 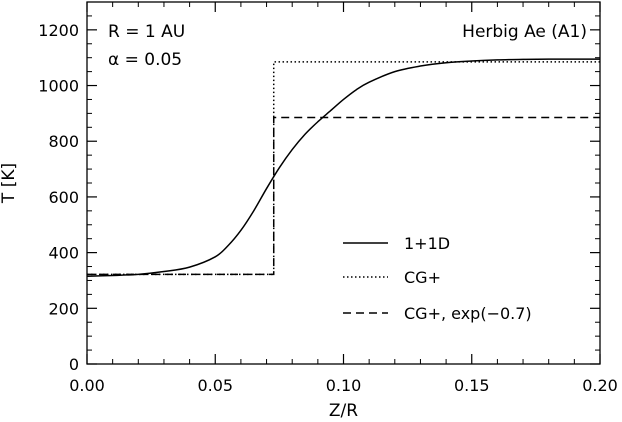 I want to click on x-tick-label: 0.20, so click(x=600, y=385).